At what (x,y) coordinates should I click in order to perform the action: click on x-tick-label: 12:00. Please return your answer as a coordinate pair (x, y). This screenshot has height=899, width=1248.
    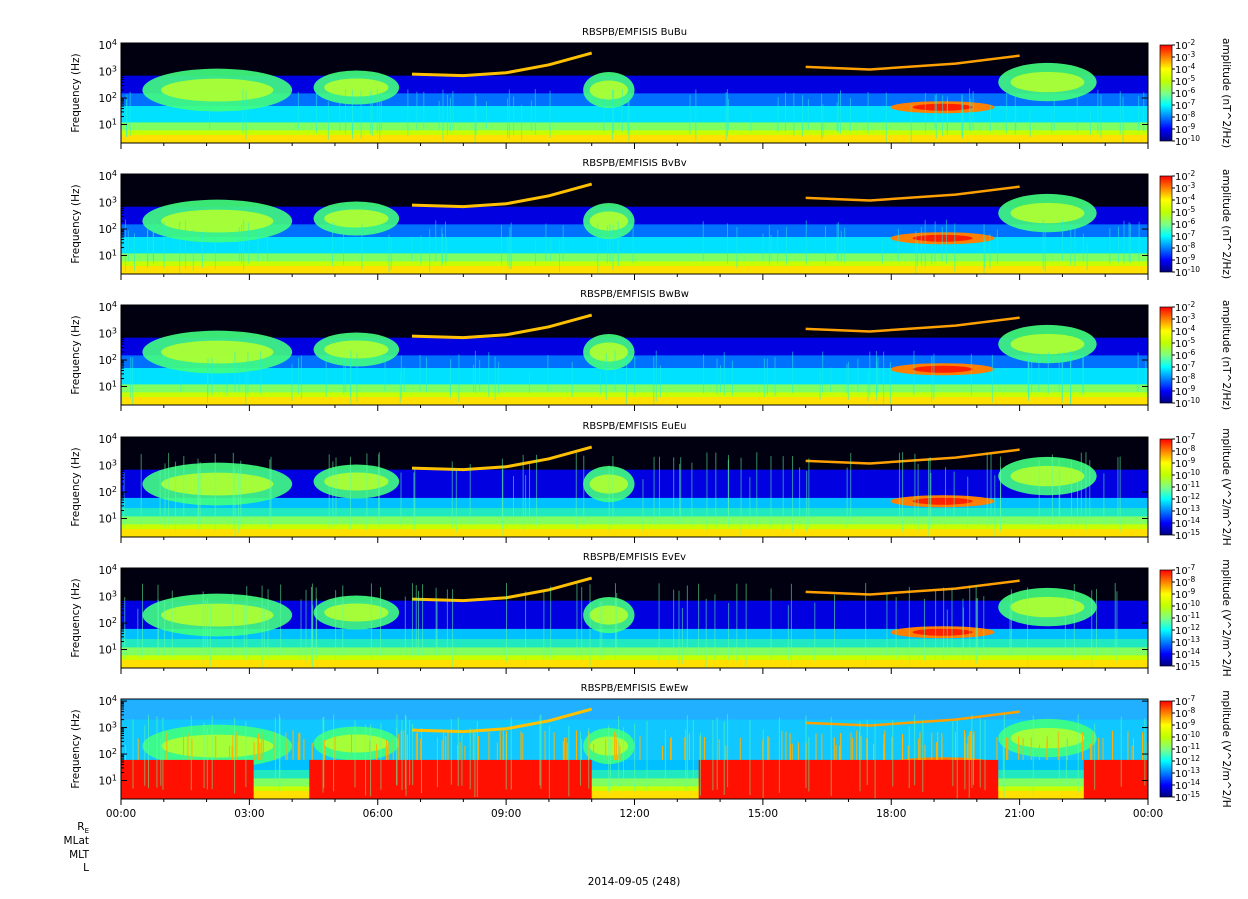
    Looking at the image, I should click on (634, 814).